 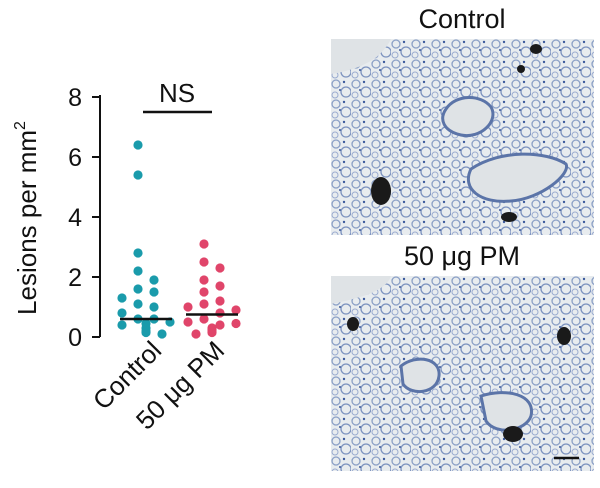 I want to click on panel-title-pm: 50 μg PM, so click(x=462, y=256).